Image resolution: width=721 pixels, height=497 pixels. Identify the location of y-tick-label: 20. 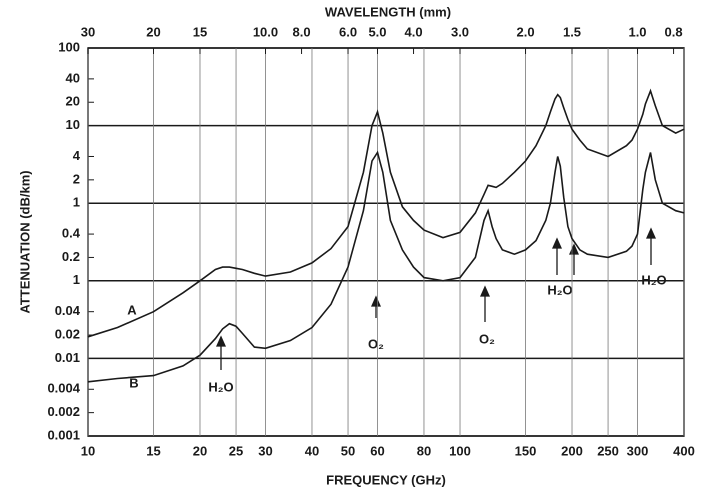
(73, 101).